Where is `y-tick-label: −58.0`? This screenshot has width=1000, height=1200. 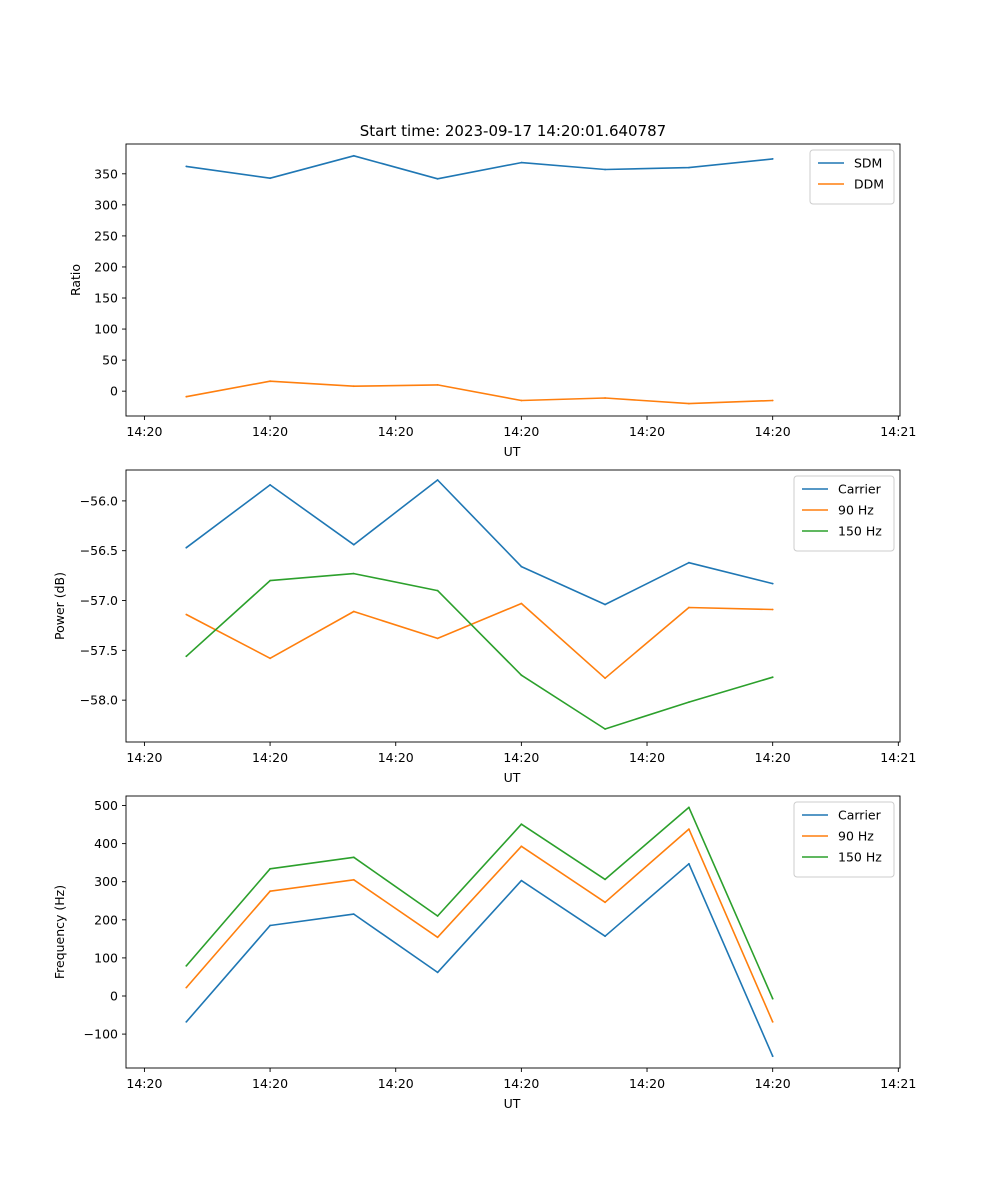 y-tick-label: −58.0 is located at coordinates (99, 700).